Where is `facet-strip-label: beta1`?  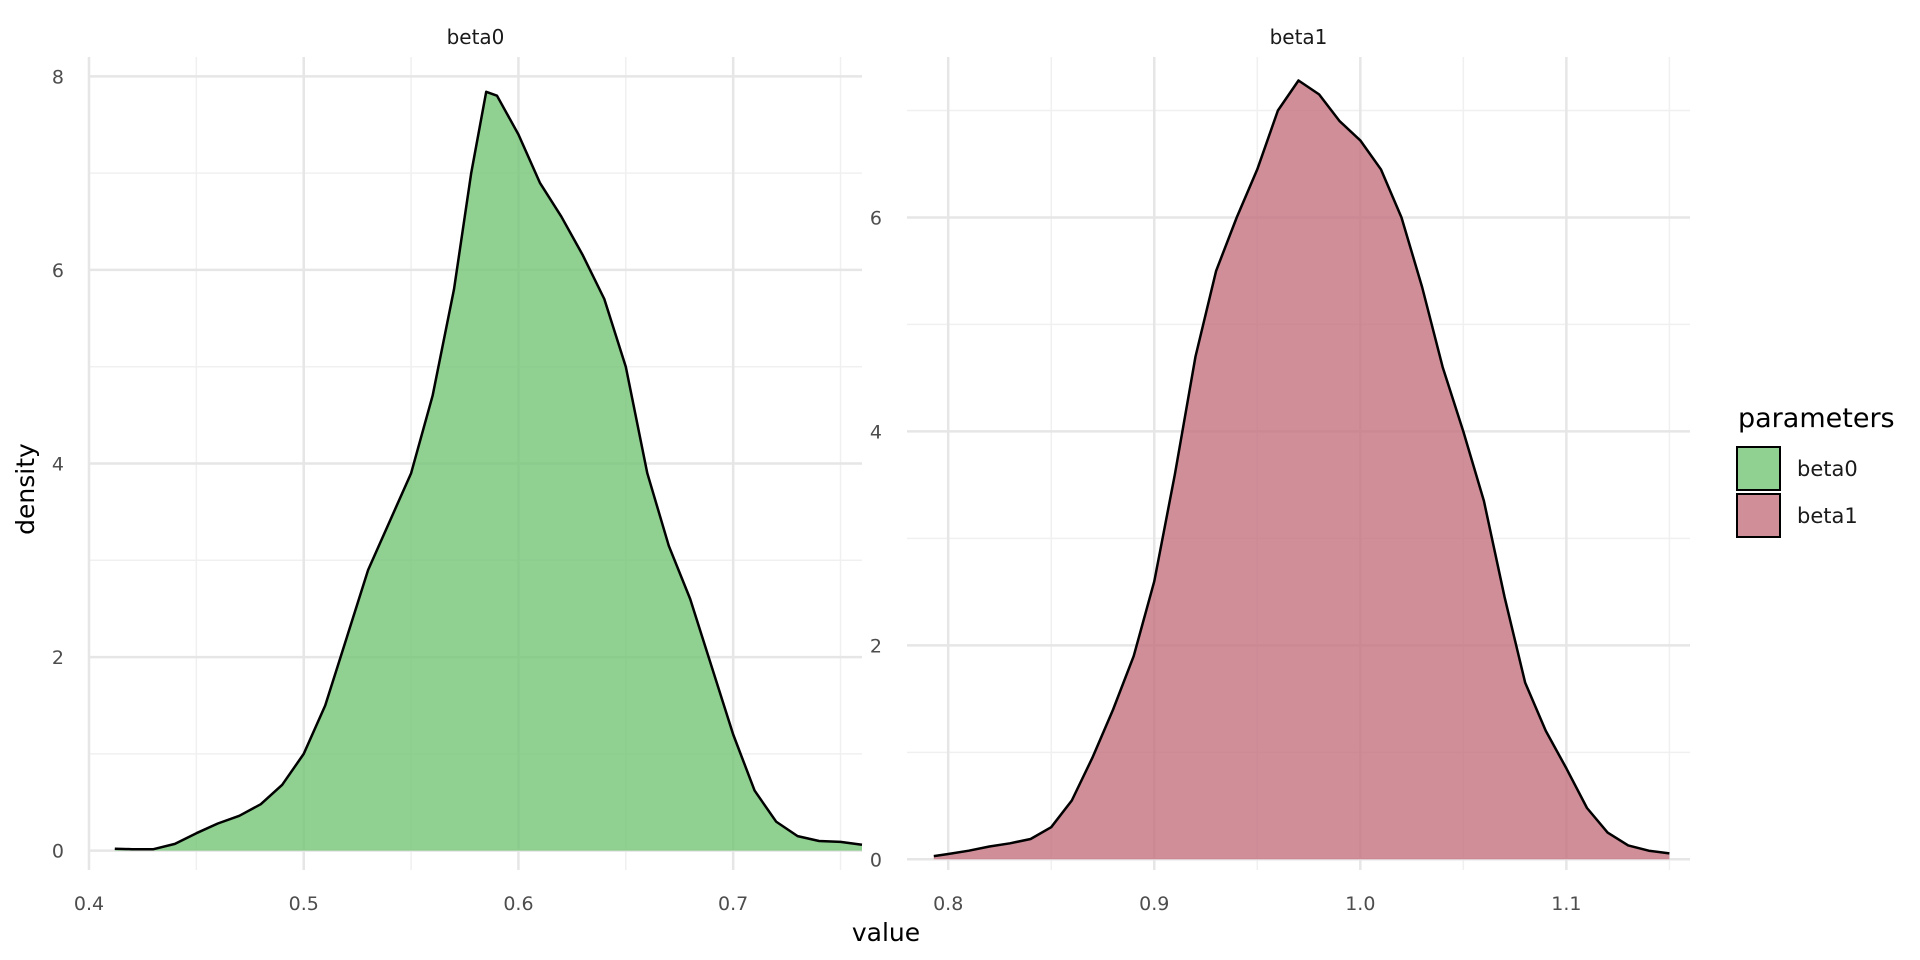 facet-strip-label: beta1 is located at coordinates (1299, 37).